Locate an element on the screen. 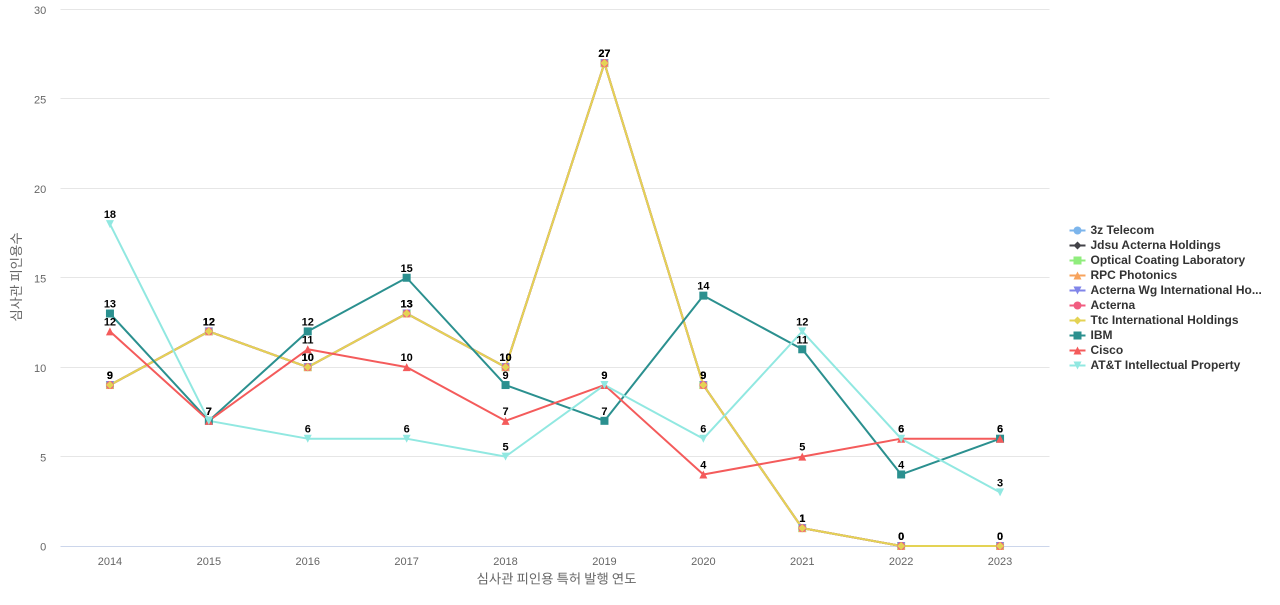  svg-text: 2023 is located at coordinates (1000, 562).